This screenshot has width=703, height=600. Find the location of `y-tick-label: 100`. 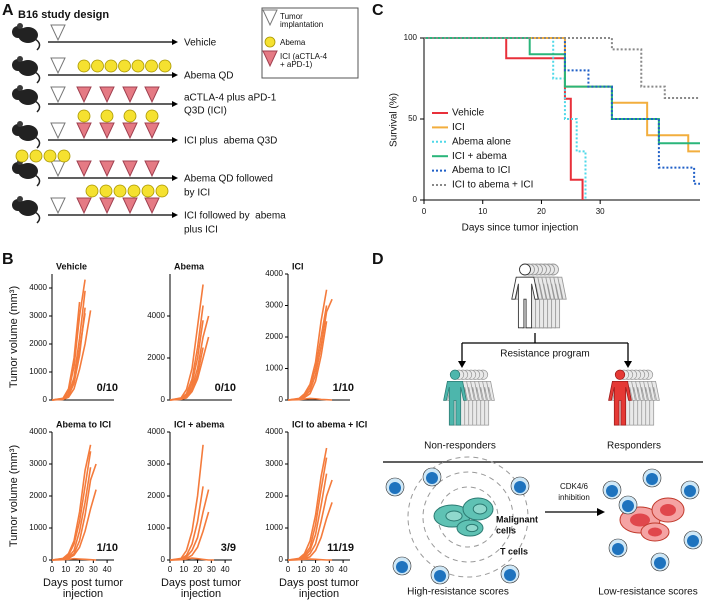

y-tick-label: 100 is located at coordinates (411, 37).